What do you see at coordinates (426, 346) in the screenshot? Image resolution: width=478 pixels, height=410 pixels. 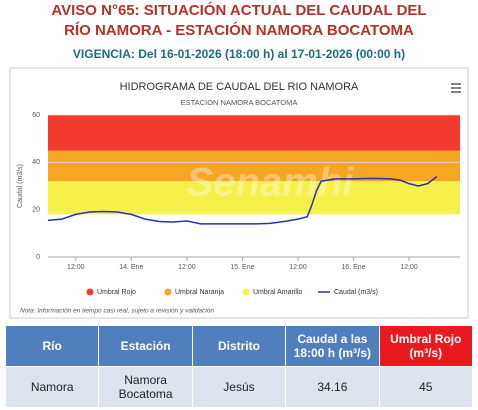 I see `table-header: Umbral Rojo (m³/s)` at bounding box center [426, 346].